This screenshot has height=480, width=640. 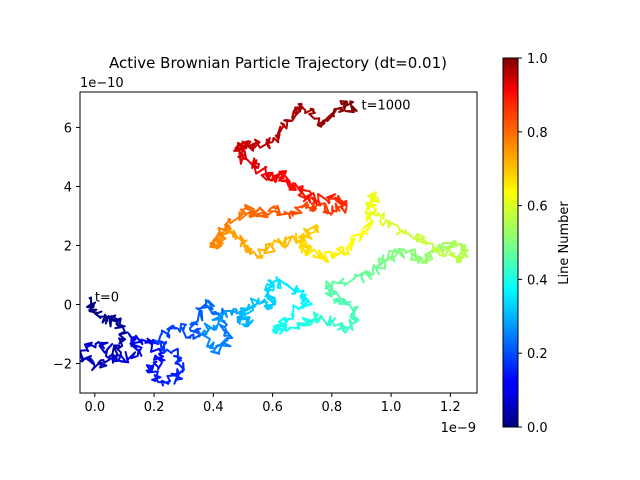 I want to click on y-tick-label: −2, so click(x=62, y=364).